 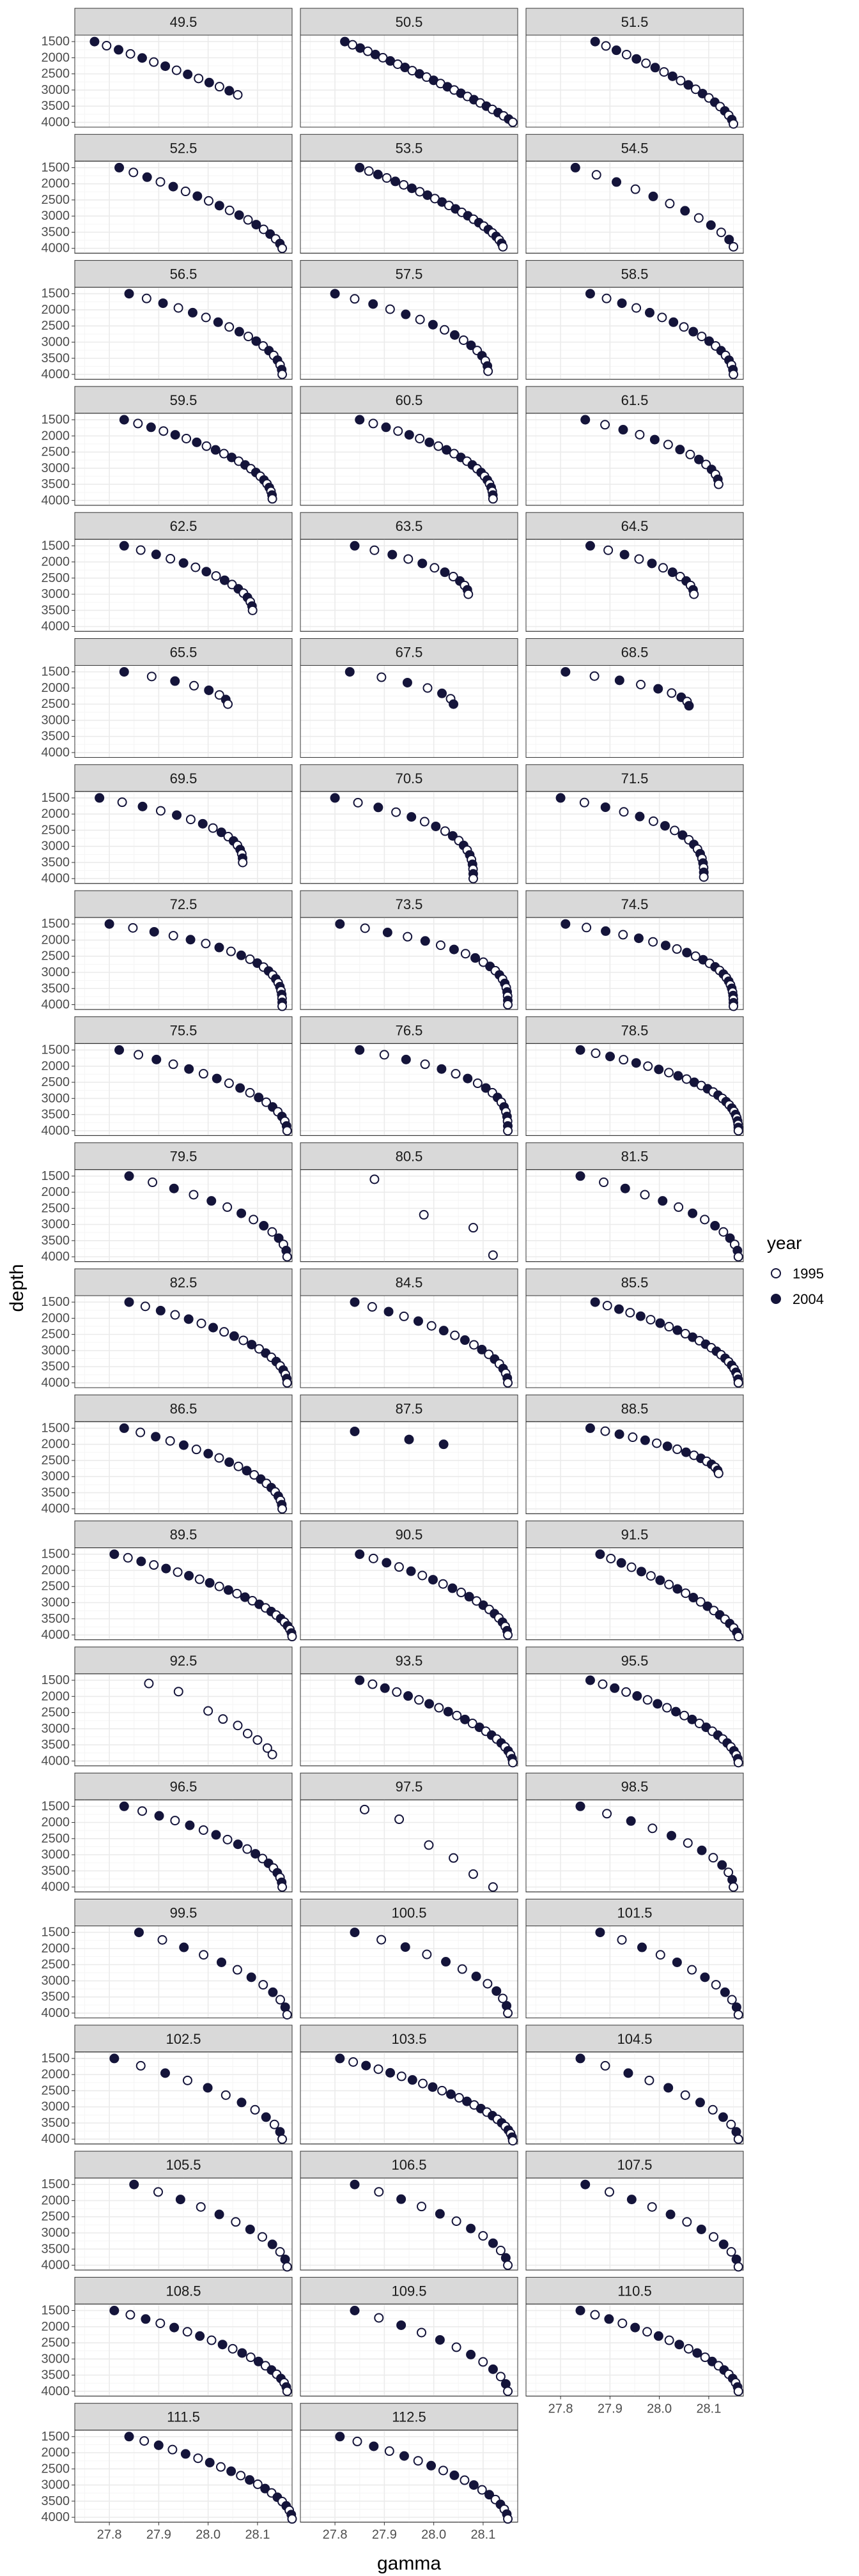 I want to click on facet-strip-label: 98.5, so click(x=635, y=1787).